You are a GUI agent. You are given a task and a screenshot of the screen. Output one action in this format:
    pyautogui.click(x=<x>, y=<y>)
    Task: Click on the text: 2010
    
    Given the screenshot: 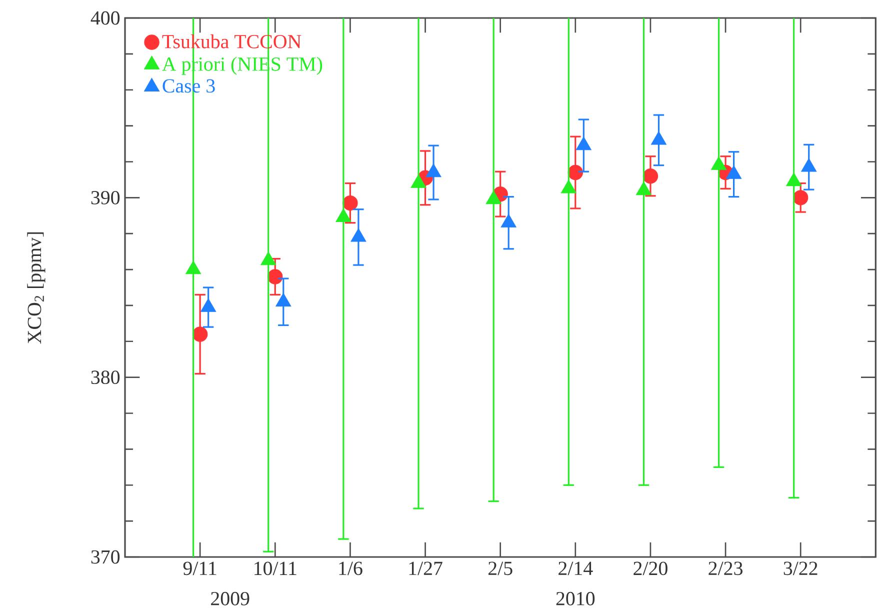 What is the action you would take?
    pyautogui.click(x=575, y=599)
    